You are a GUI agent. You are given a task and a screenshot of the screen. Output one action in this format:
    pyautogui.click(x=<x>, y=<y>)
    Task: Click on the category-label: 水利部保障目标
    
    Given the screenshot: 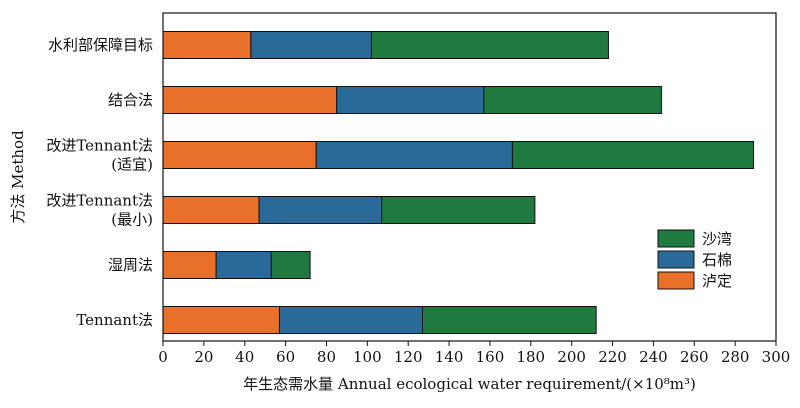 What is the action you would take?
    pyautogui.click(x=100, y=45)
    